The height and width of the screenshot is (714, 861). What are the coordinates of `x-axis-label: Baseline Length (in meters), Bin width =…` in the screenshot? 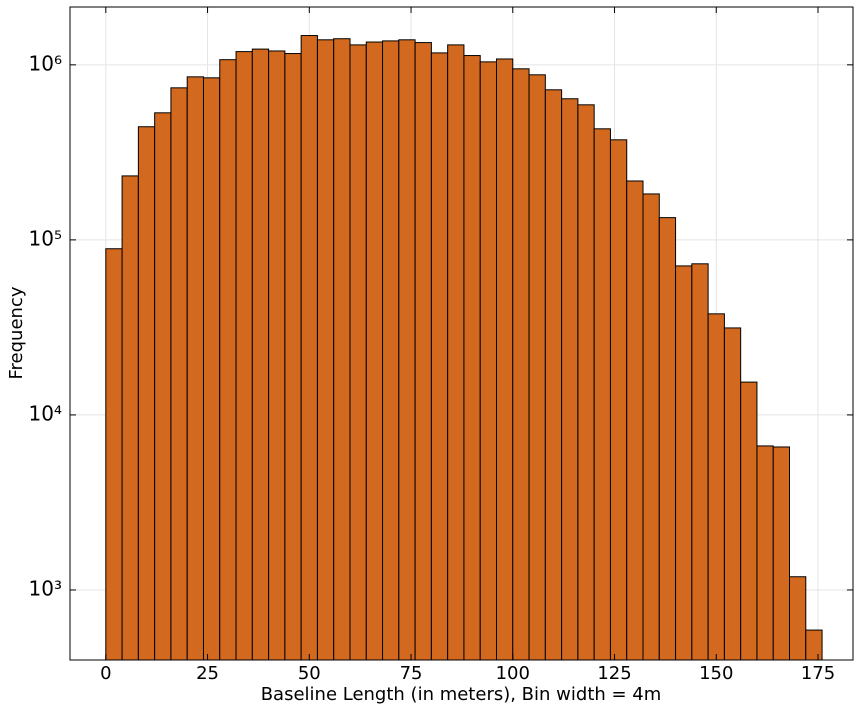 It's located at (461, 694).